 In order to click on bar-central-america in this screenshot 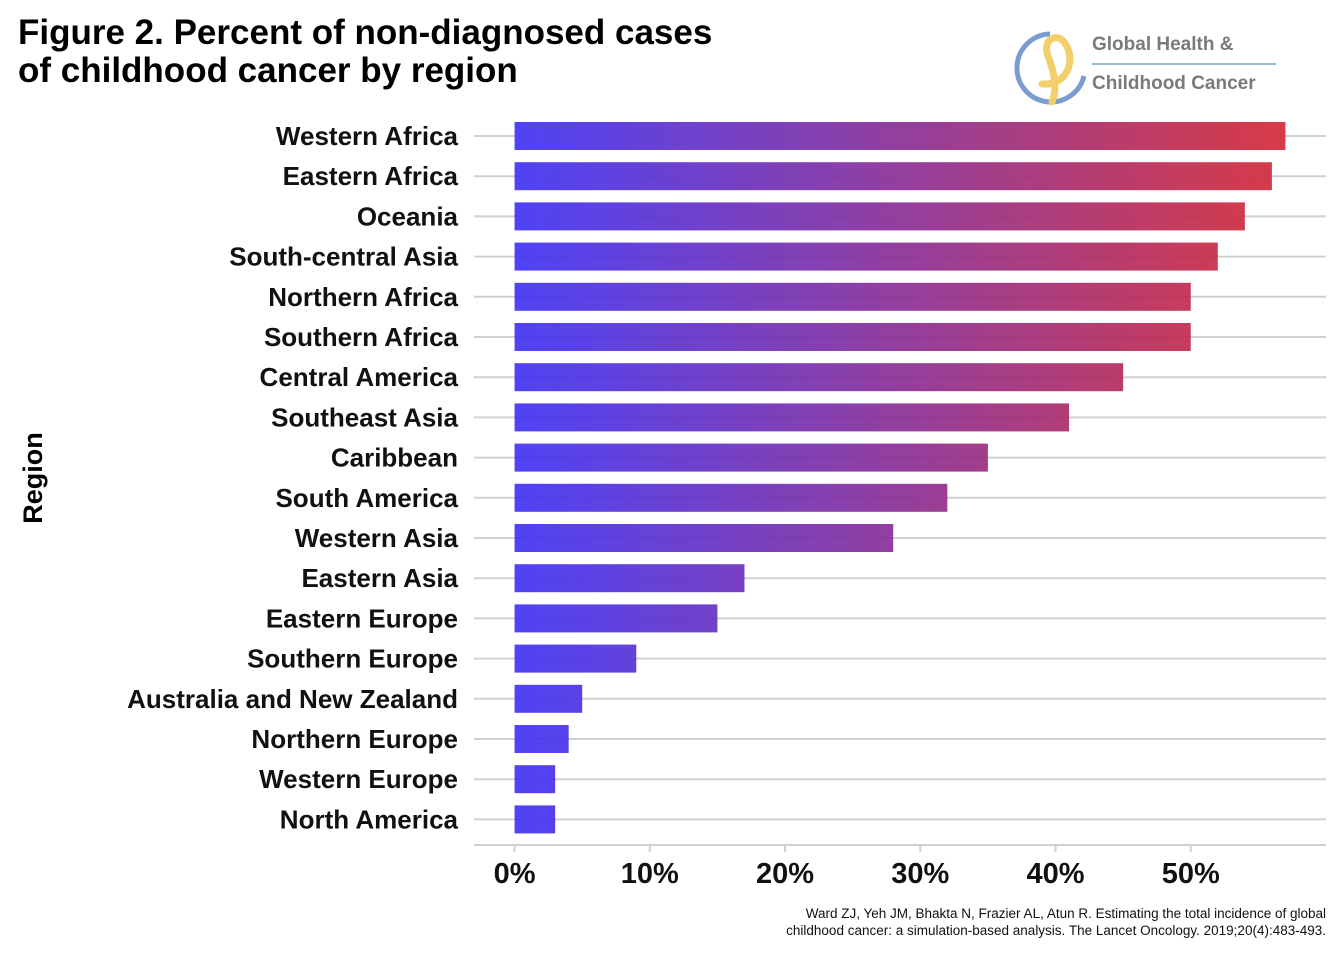, I will do `click(819, 377)`.